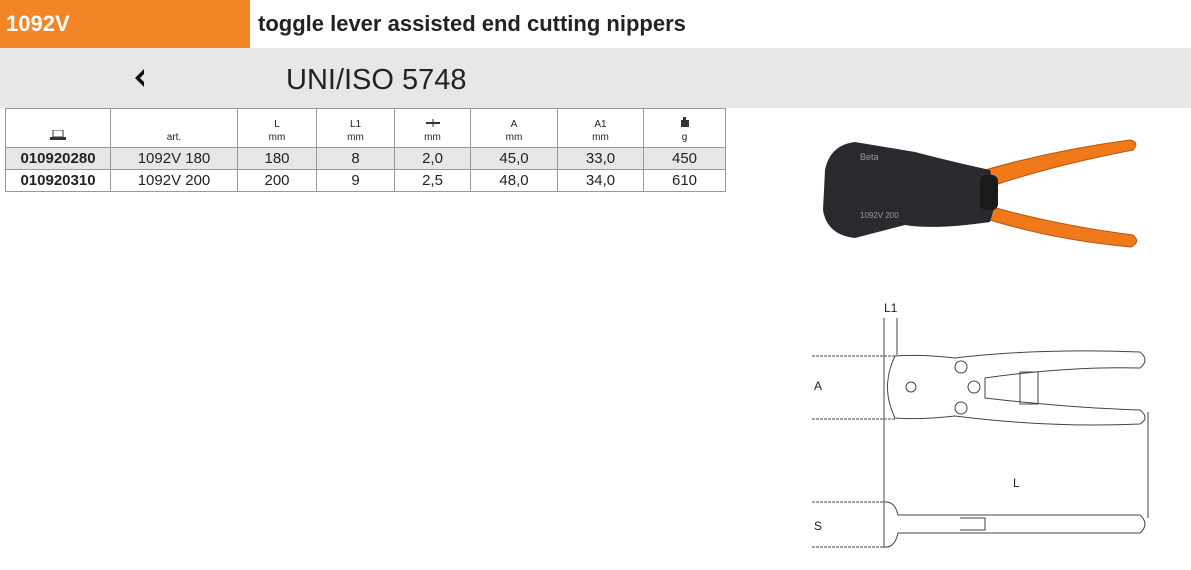  I want to click on col-weight: g, so click(684, 128).